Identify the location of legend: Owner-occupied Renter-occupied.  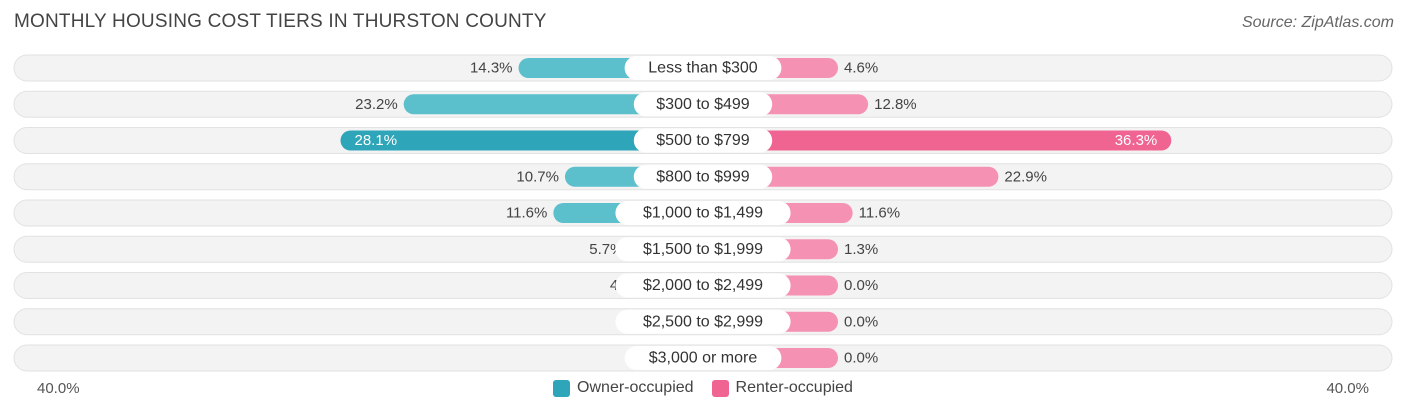
(703, 388).